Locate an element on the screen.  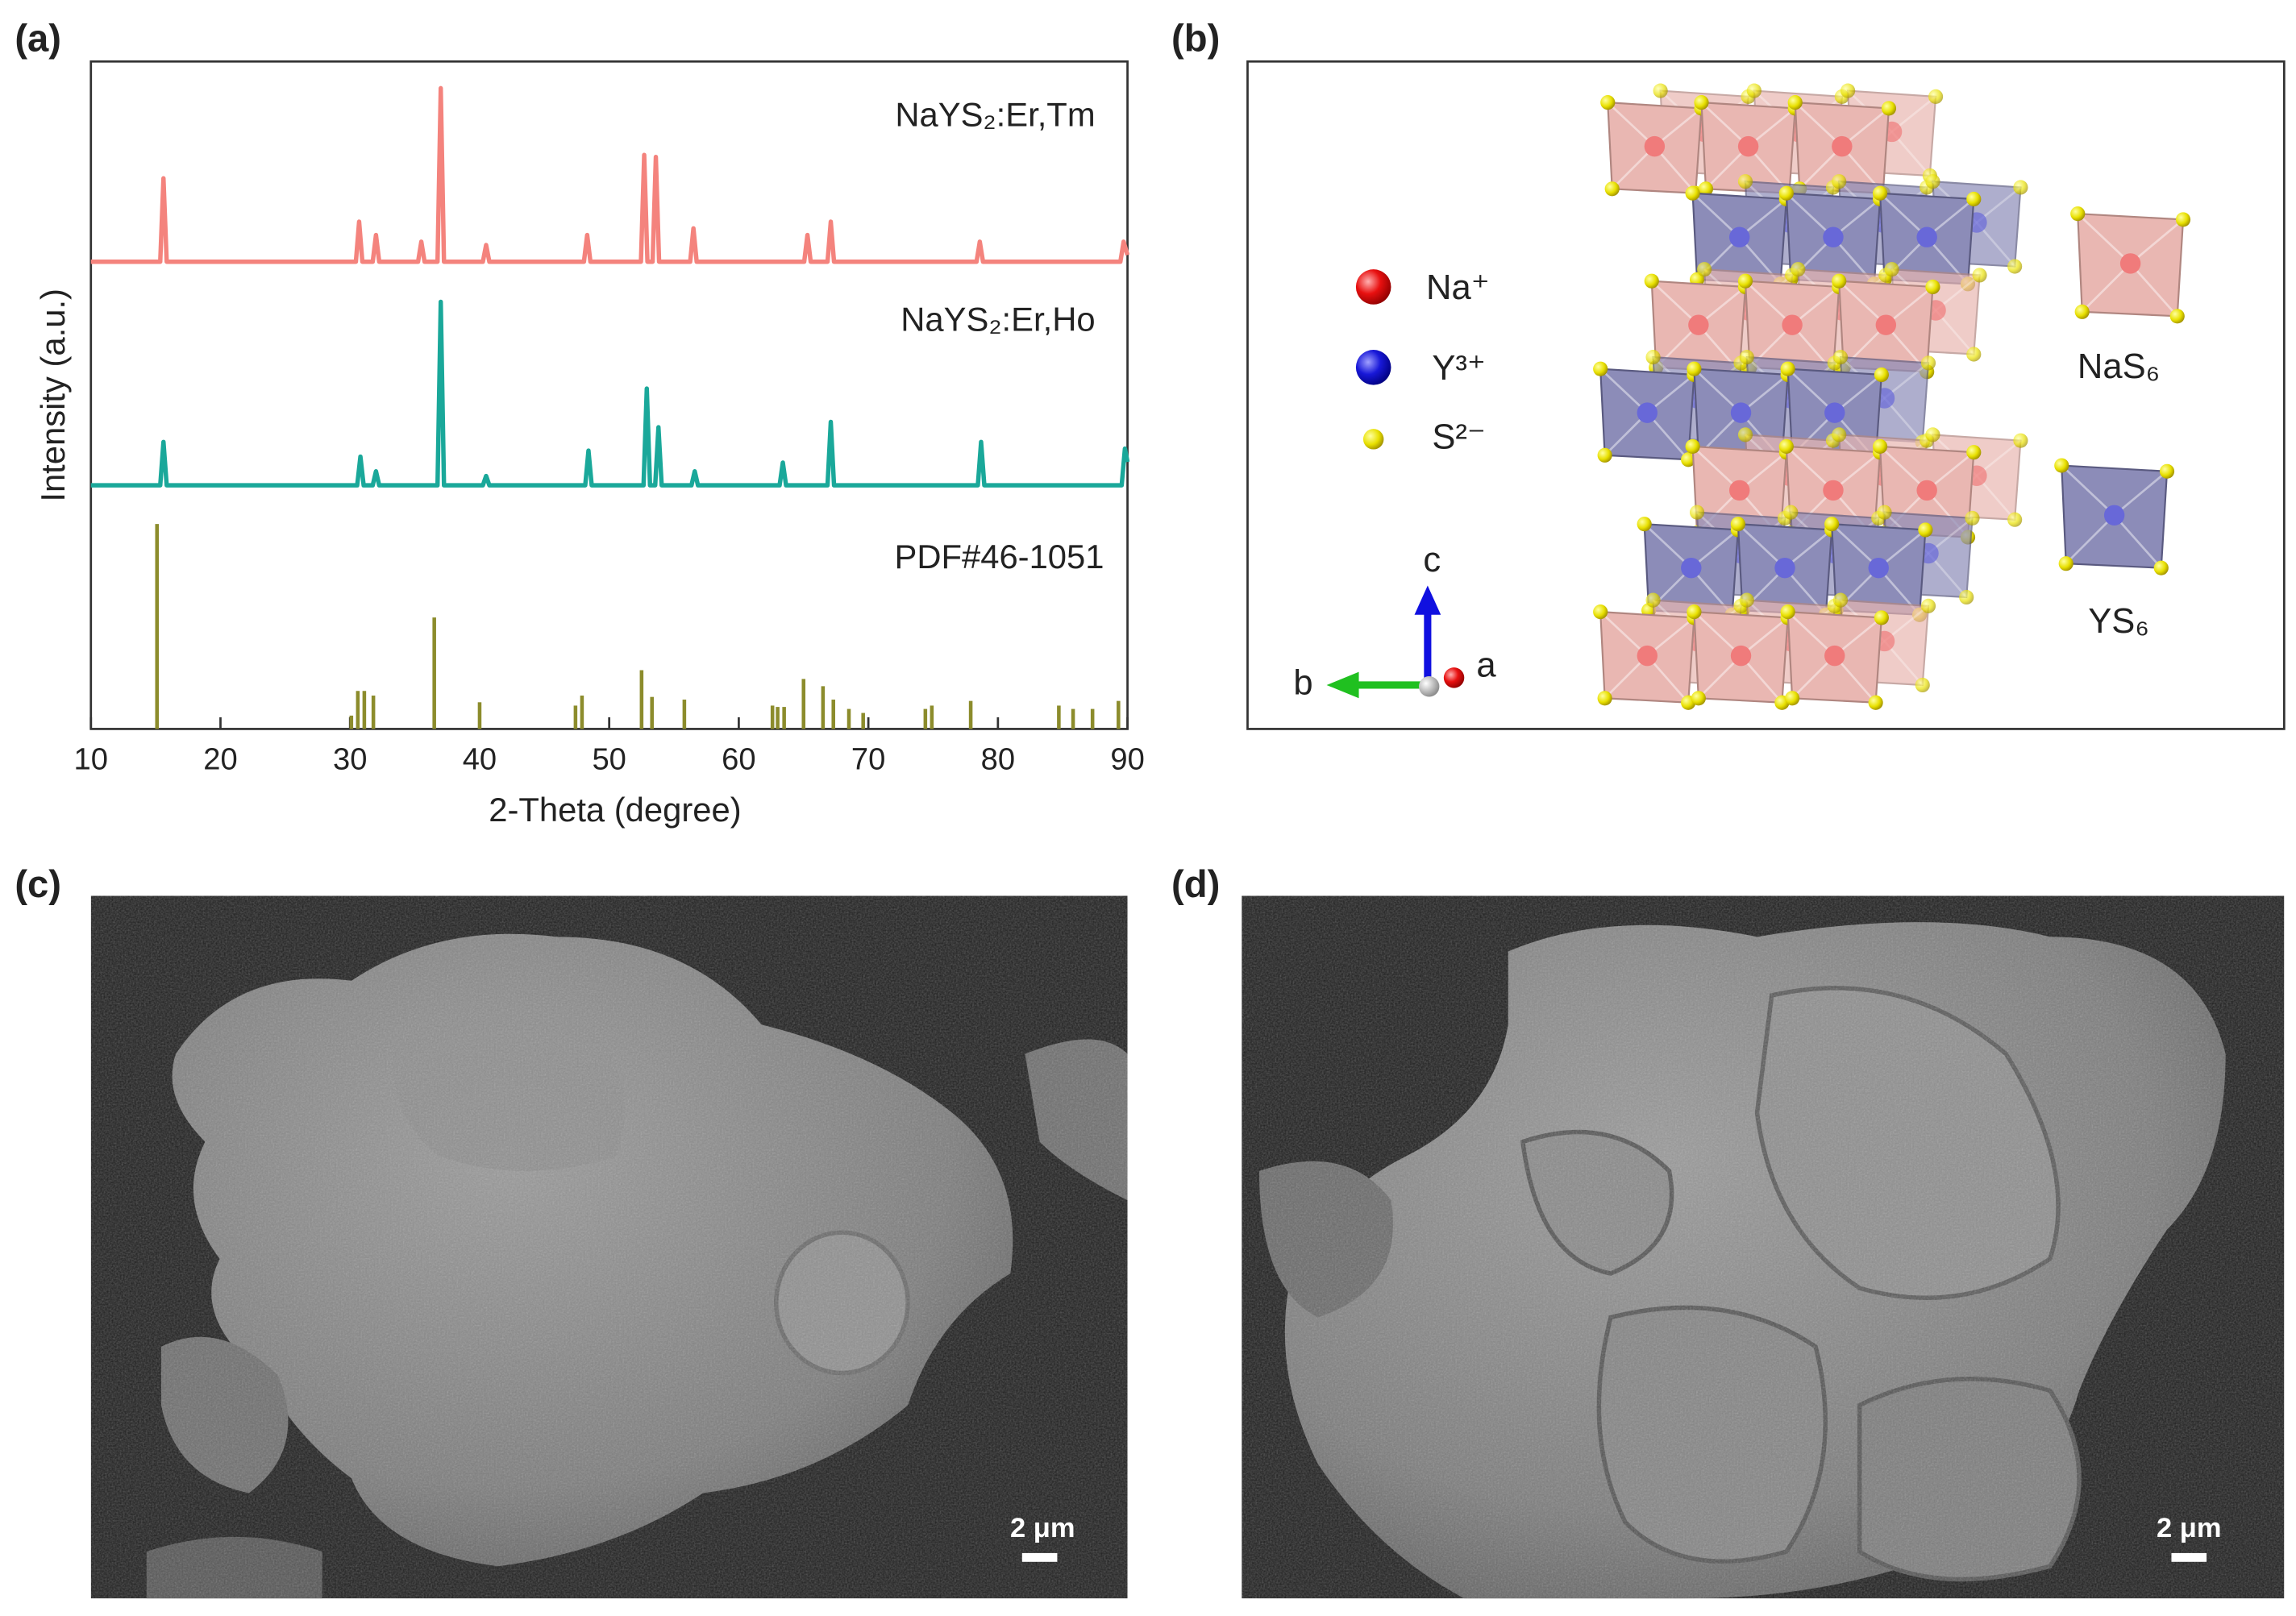
x-tick-label: 20 is located at coordinates (220, 759).